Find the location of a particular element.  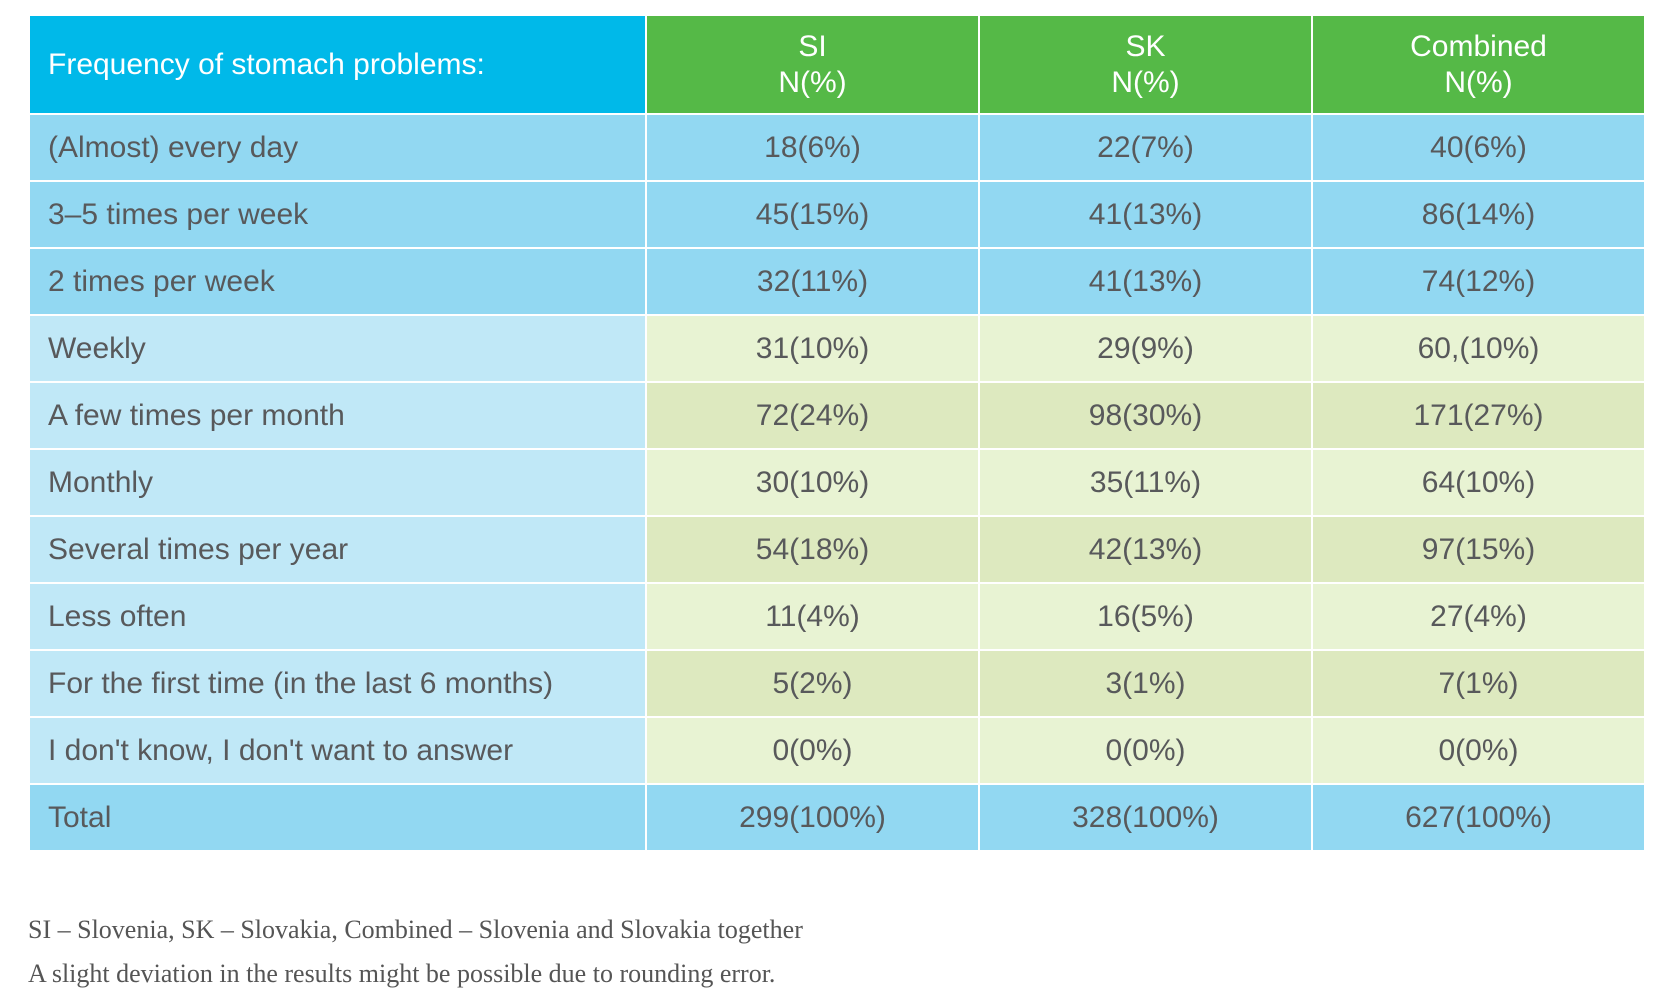

cell-sk: 22(7%) is located at coordinates (1145, 147).